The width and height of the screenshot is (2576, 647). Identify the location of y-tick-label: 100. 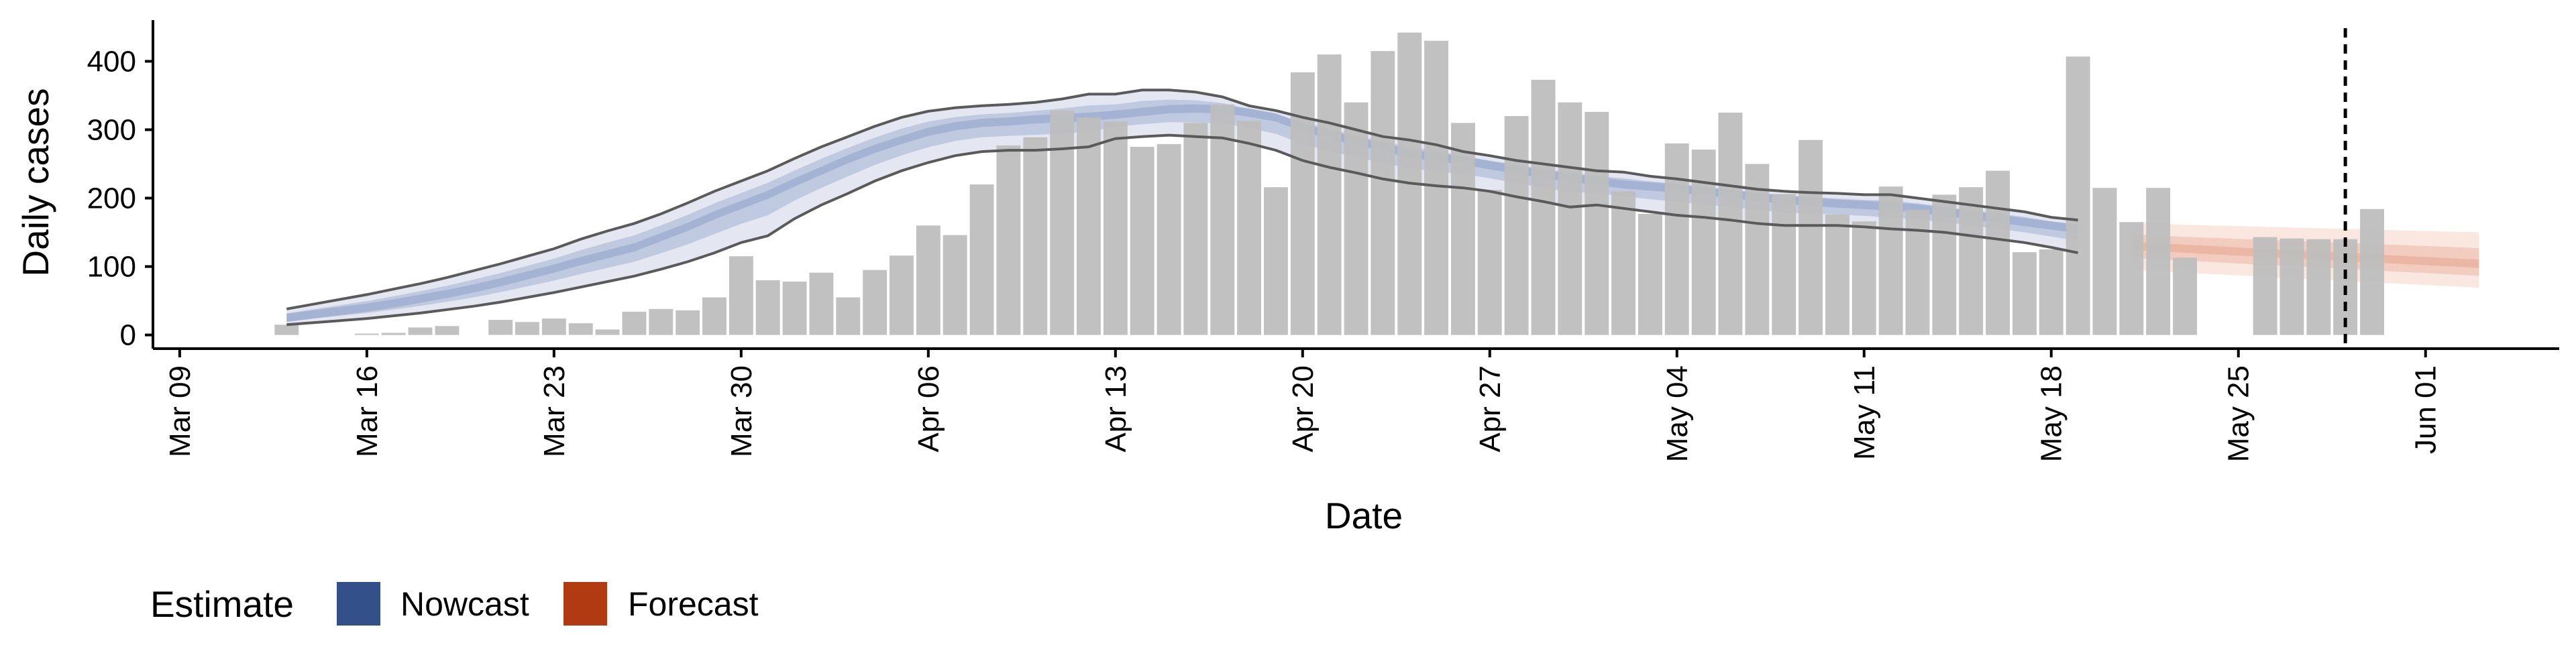
(111, 267).